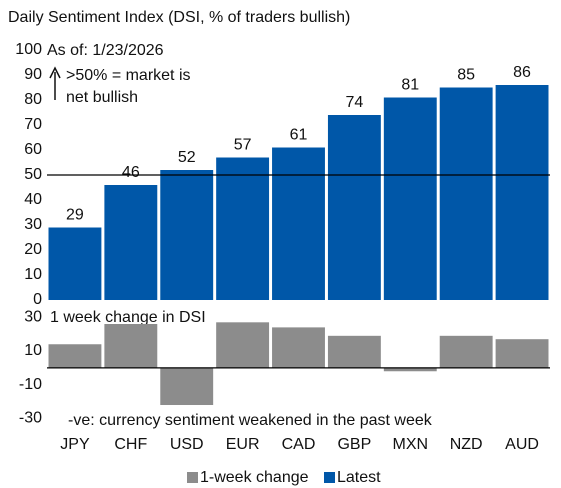 This screenshot has height=488, width=561. I want to click on x-tick-label: MXN, so click(410, 444).